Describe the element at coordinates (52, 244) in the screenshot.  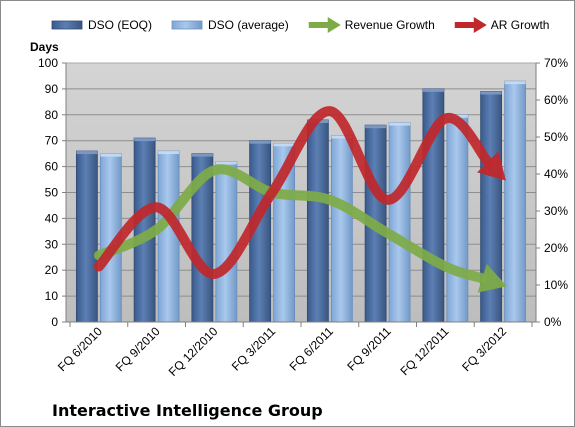
I see `y-tick-label: 30` at that location.